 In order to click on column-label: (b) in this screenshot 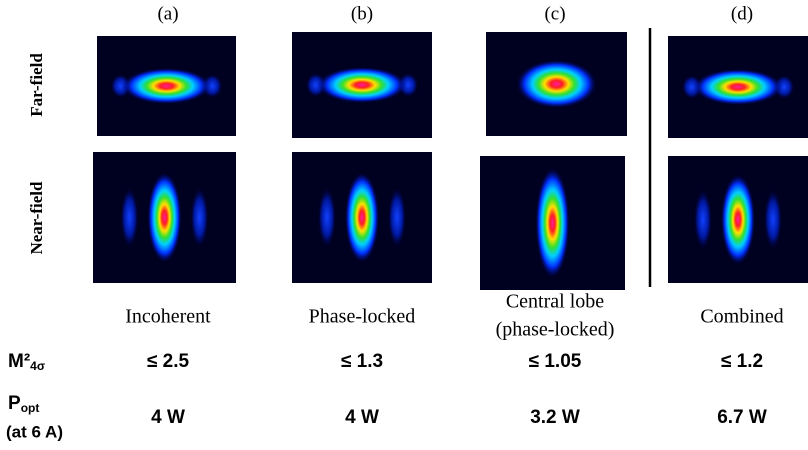, I will do `click(362, 13)`.